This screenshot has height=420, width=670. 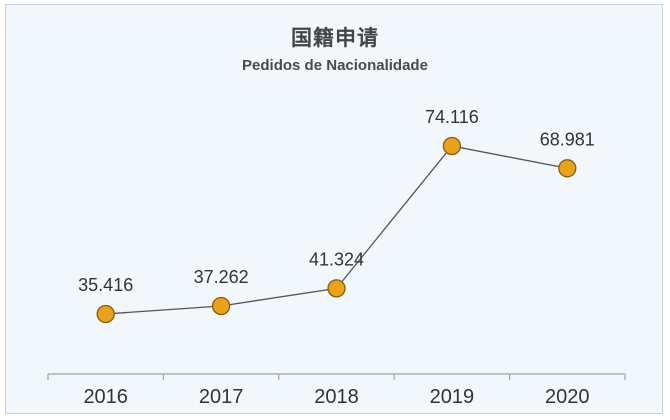 What do you see at coordinates (452, 117) in the screenshot?
I see `data-label: 74.116` at bounding box center [452, 117].